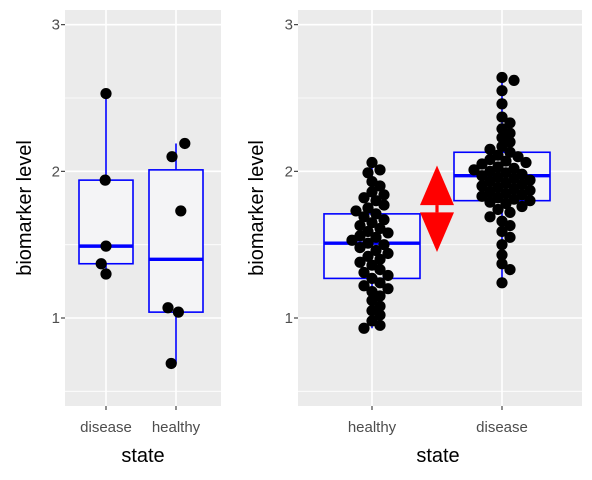  What do you see at coordinates (257, 208) in the screenshot?
I see `right-panel-y-axis-title: biomarker level` at bounding box center [257, 208].